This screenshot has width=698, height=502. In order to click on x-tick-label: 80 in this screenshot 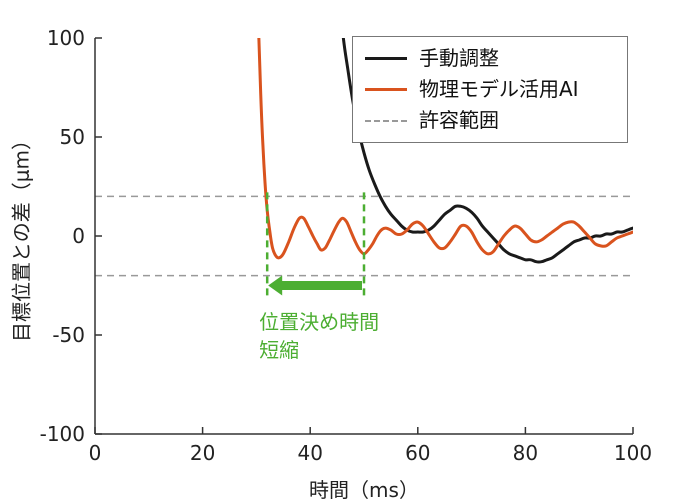, I will do `click(525, 453)`.